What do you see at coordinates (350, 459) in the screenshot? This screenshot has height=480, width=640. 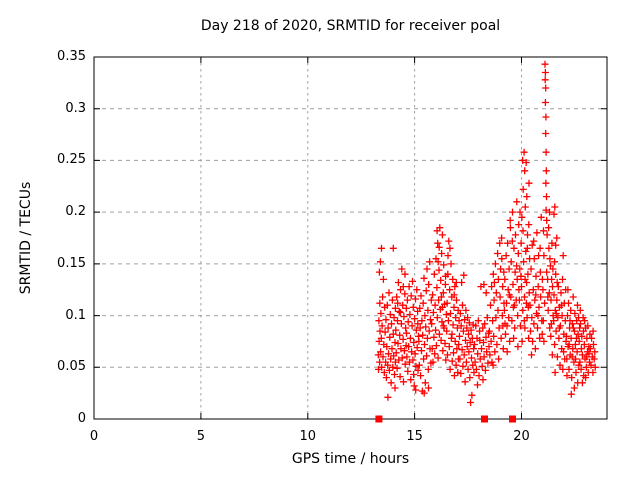 I see `x-axis-label: GPS time / hours` at bounding box center [350, 459].